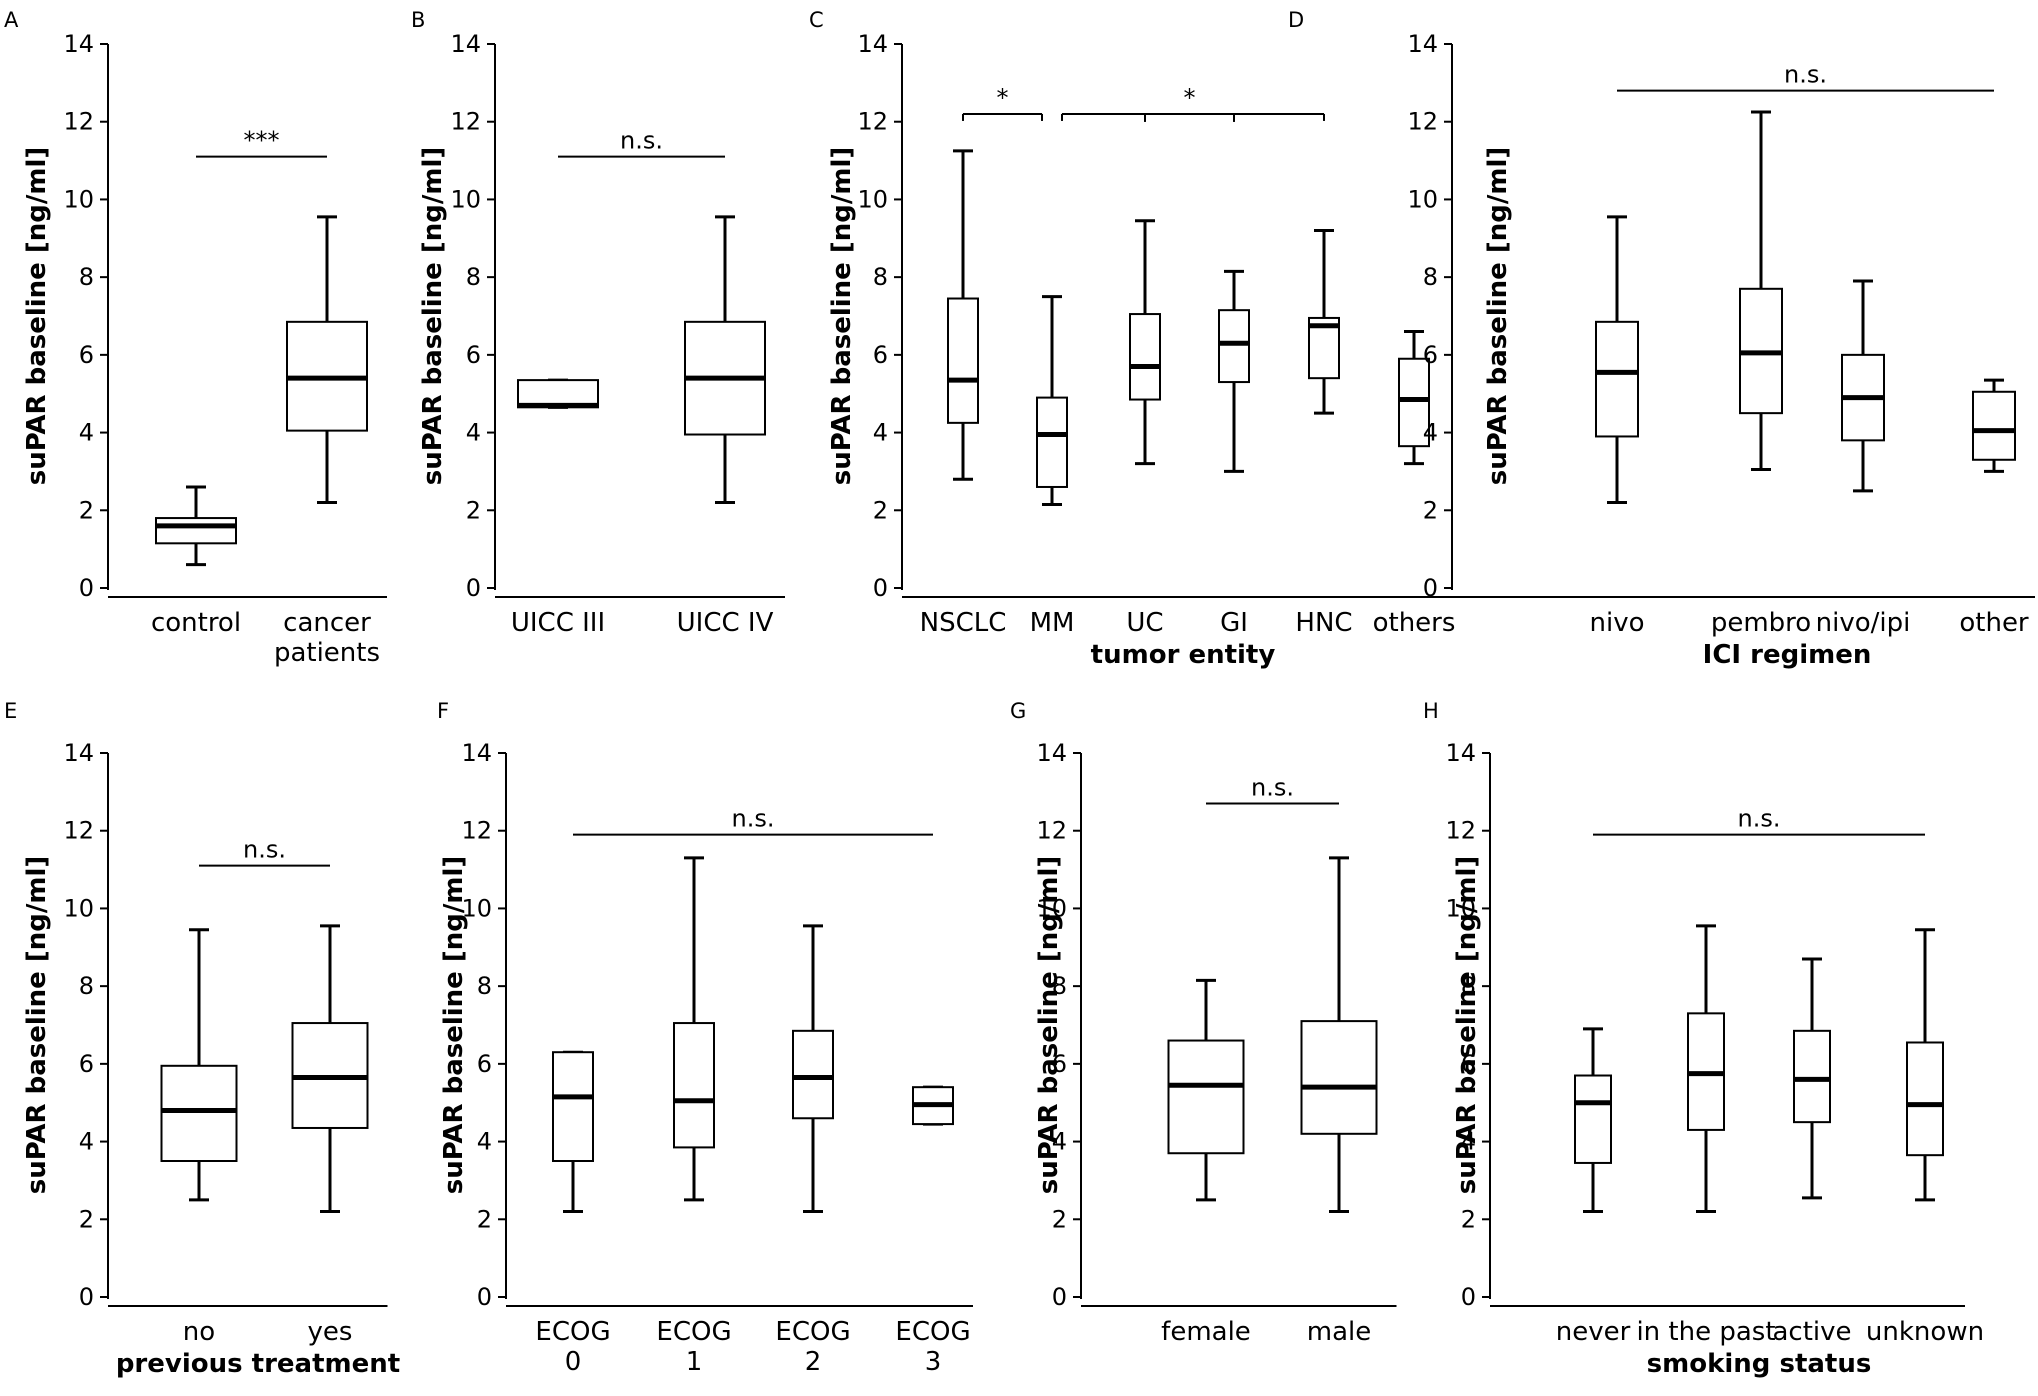 The image size is (2038, 1396). Describe the element at coordinates (1414, 623) in the screenshot. I see `x-category-label: others` at that location.